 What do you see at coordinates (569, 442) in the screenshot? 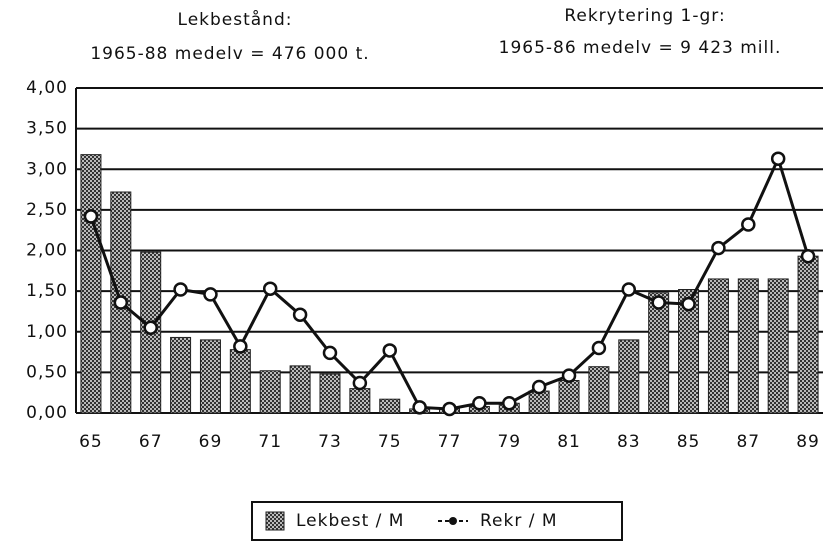
I see `x-tick-label: 81` at bounding box center [569, 442].